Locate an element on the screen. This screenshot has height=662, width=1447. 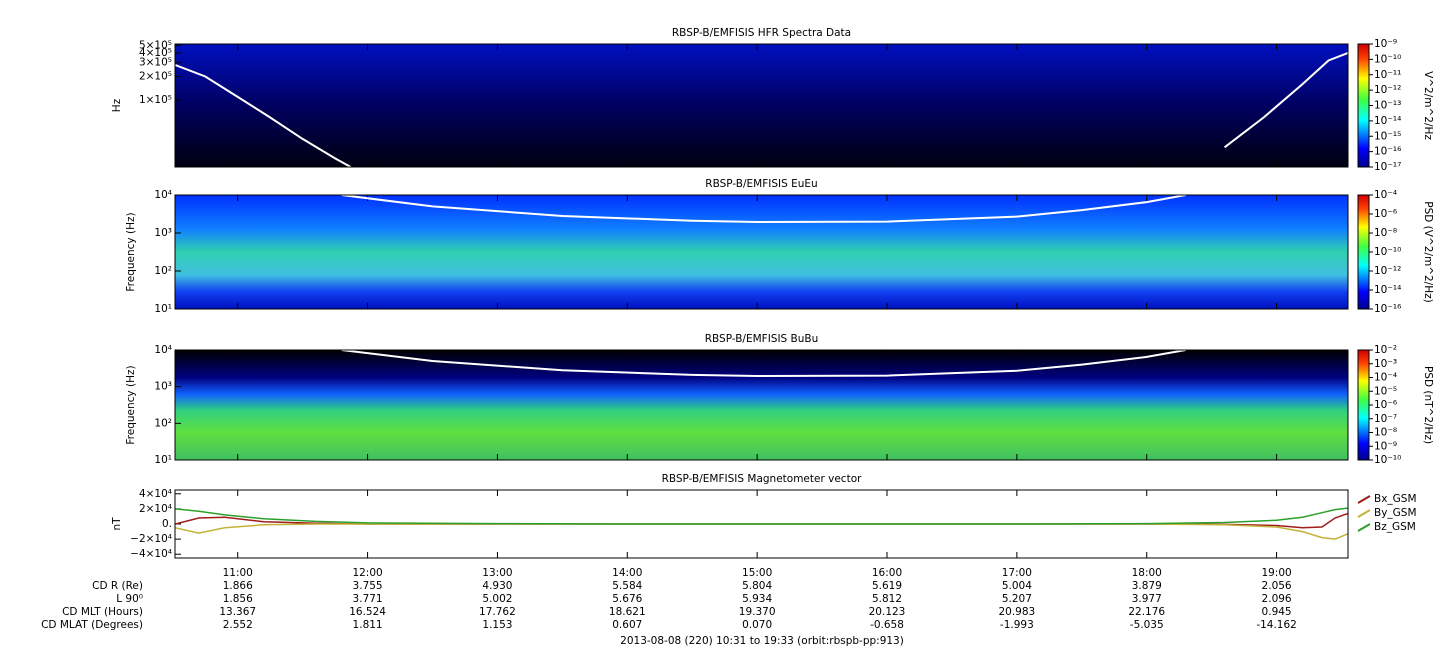
colorbar-tick-label: 10⁻¹⁵ is located at coordinates (1387, 136).